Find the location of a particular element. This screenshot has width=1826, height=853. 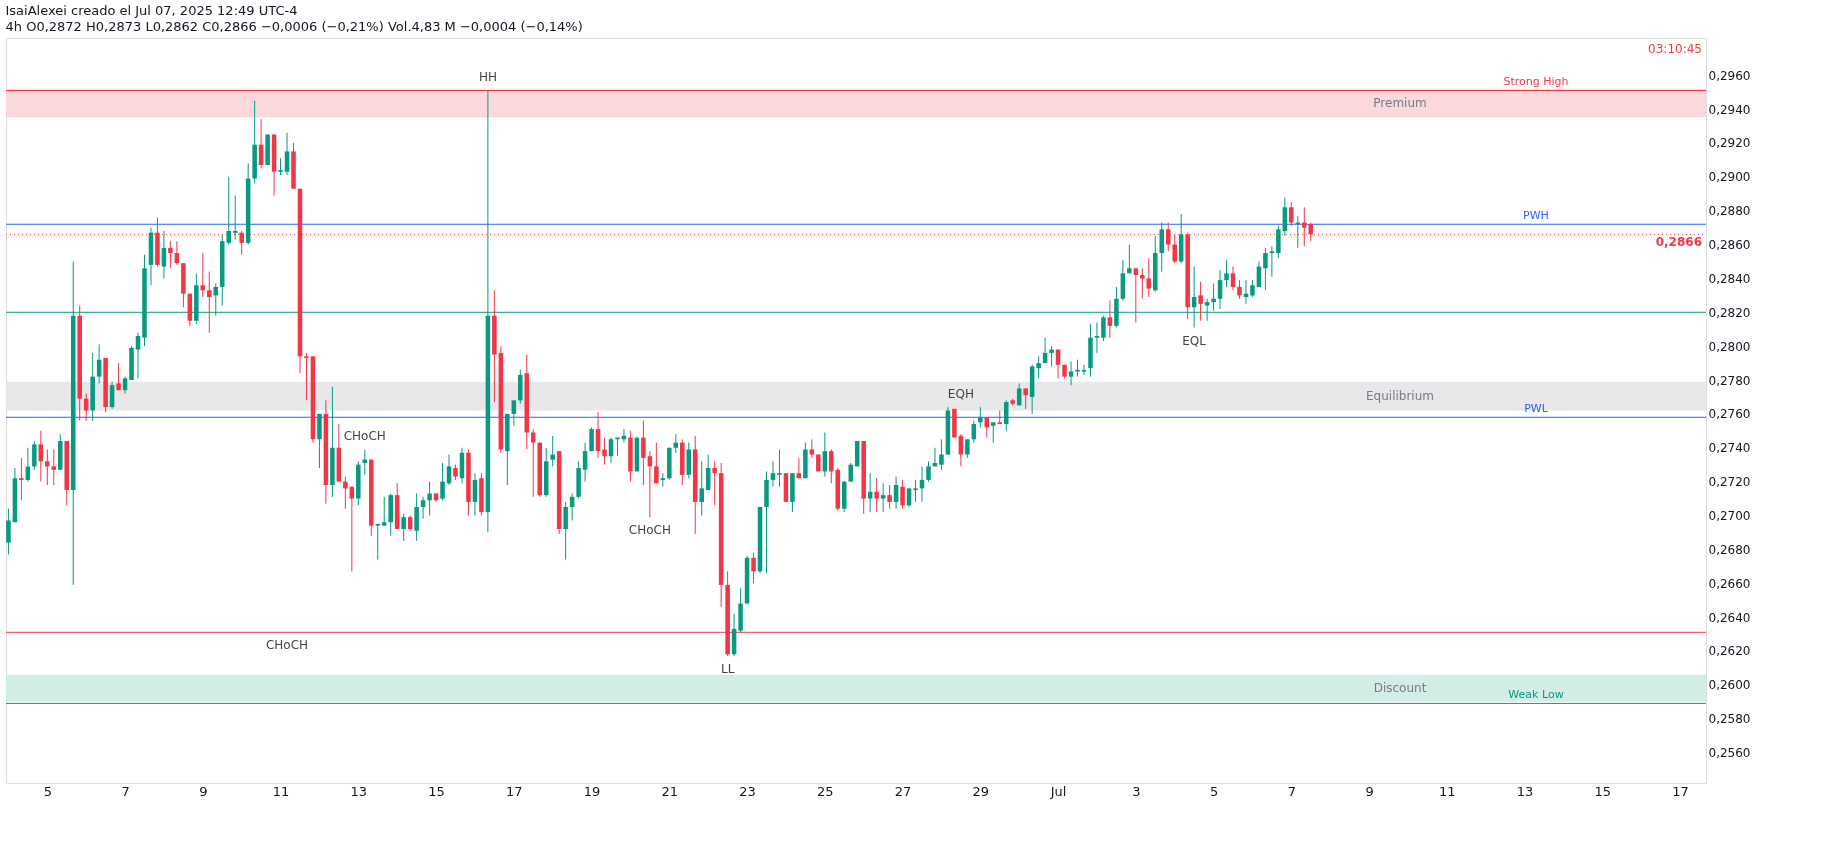

y-tick-label: 0,2780 is located at coordinates (1729, 380).